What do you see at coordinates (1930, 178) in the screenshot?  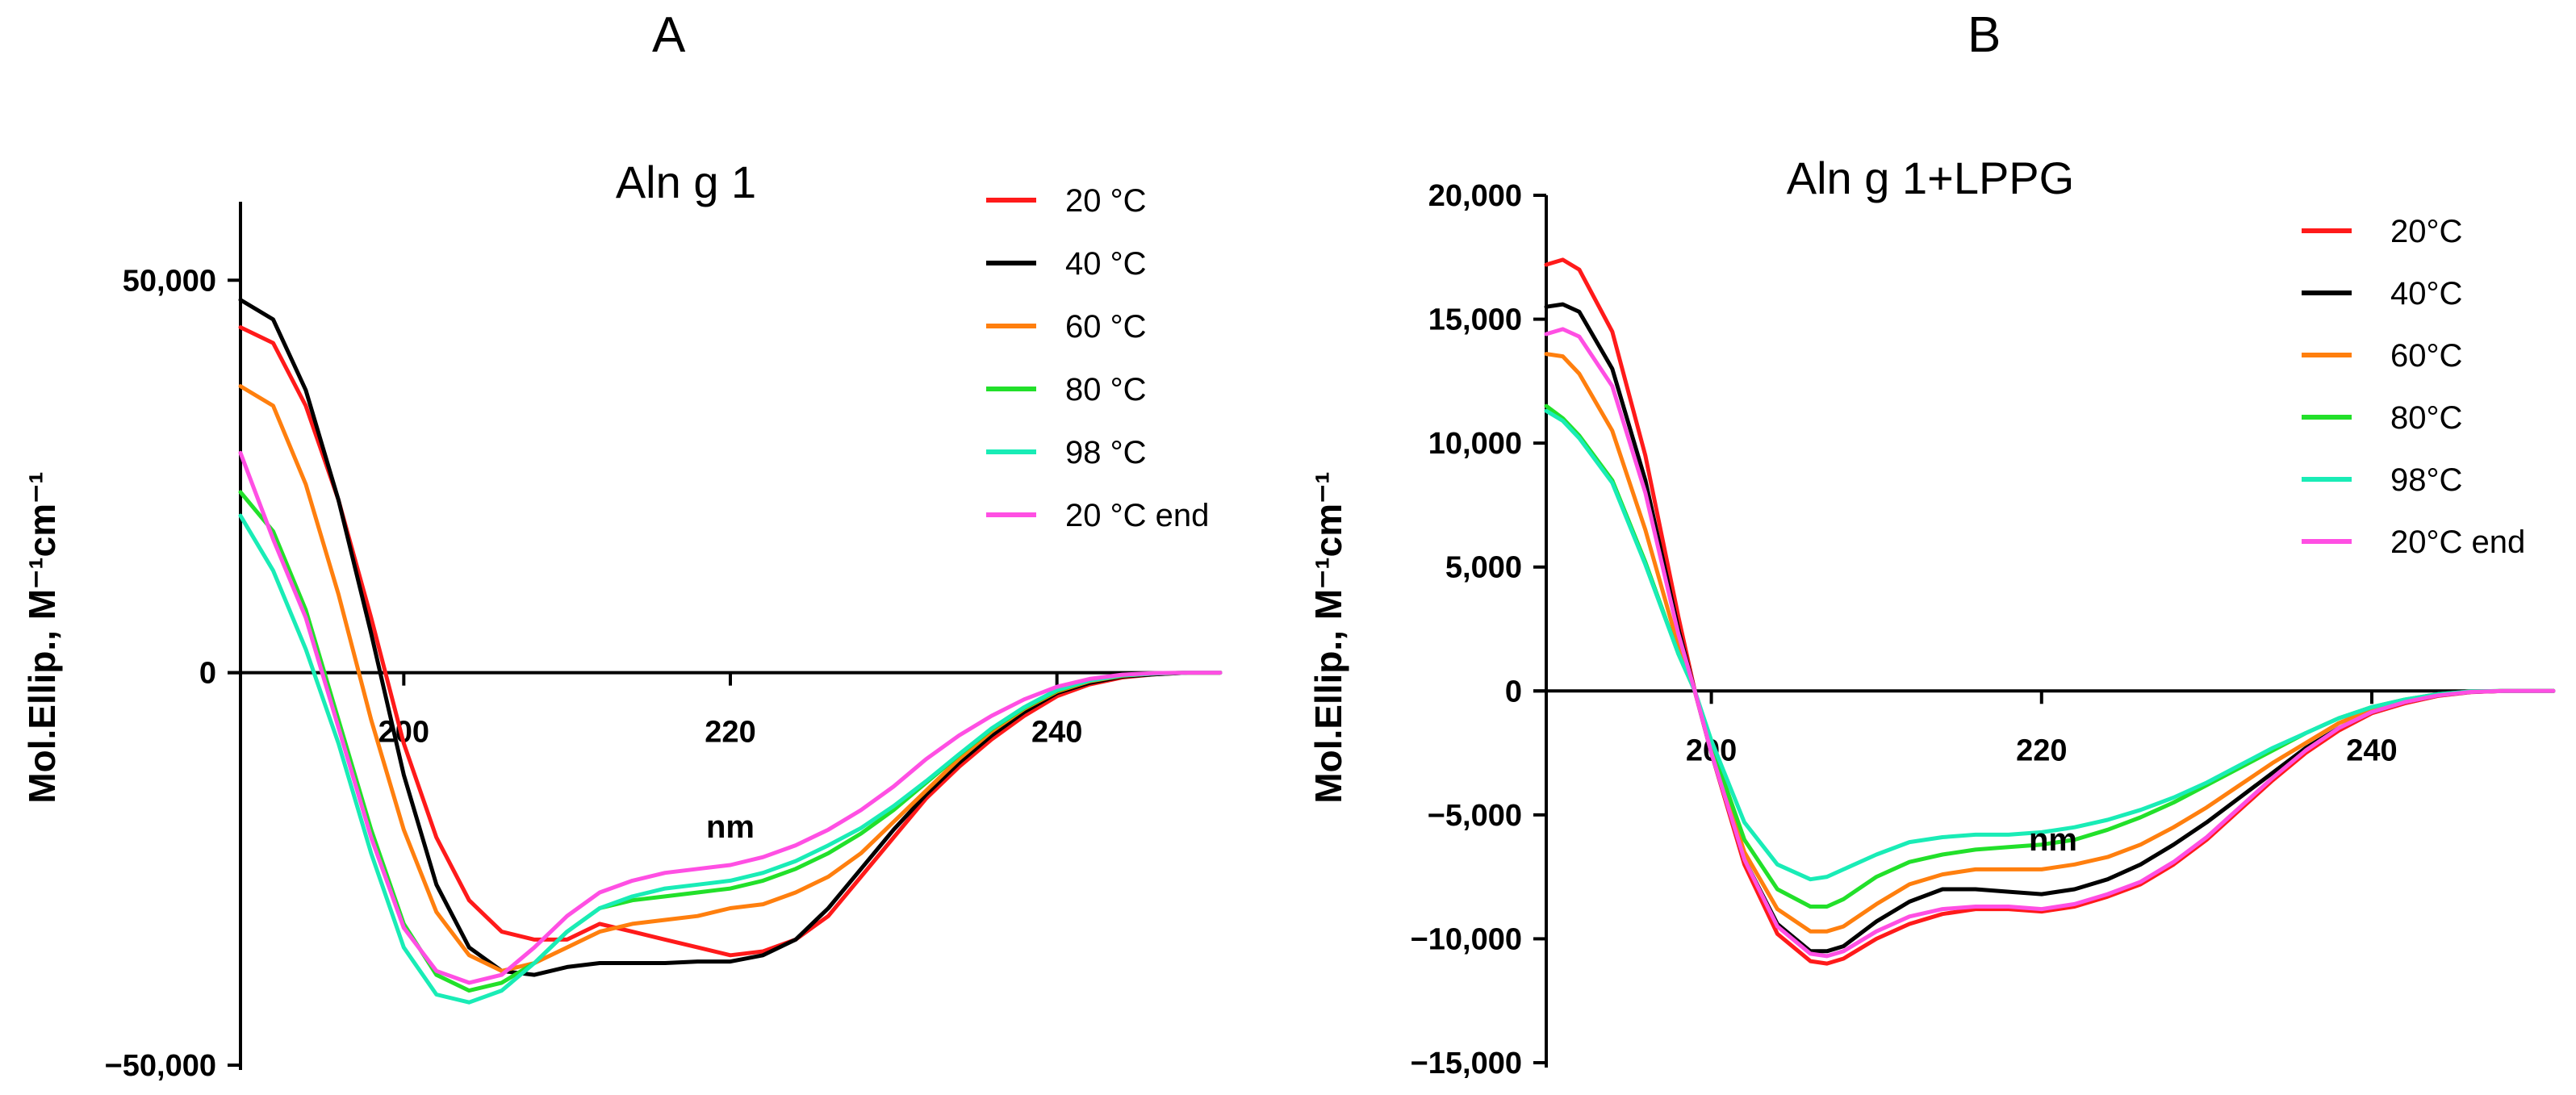 I see `chart-title: Aln g 1+LPPG` at bounding box center [1930, 178].